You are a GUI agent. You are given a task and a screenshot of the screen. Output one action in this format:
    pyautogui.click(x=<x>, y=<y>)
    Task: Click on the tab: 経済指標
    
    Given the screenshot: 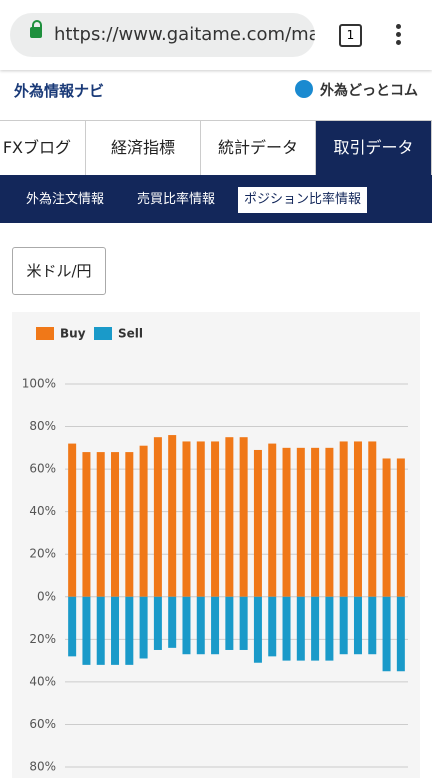 What is the action you would take?
    pyautogui.click(x=143, y=148)
    